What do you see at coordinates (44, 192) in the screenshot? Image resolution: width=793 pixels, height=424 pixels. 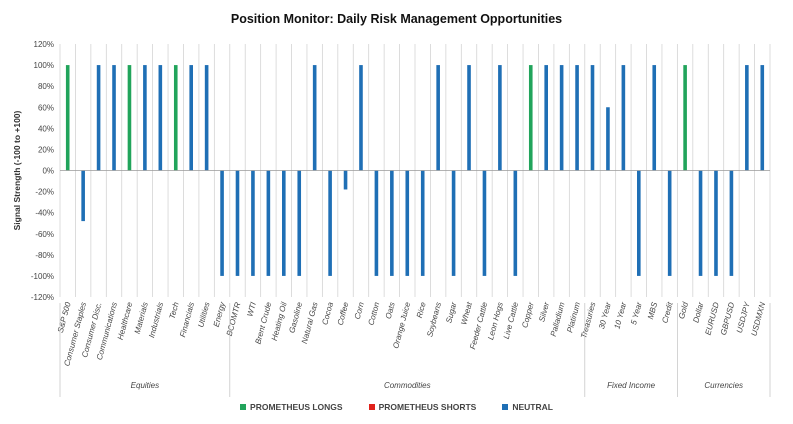 I see `y-tick-label: -20%` at bounding box center [44, 192].